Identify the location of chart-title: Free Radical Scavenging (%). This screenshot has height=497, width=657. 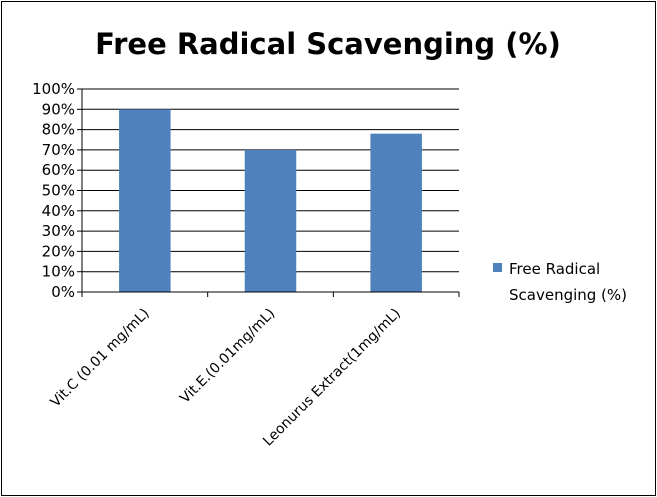
(328, 44).